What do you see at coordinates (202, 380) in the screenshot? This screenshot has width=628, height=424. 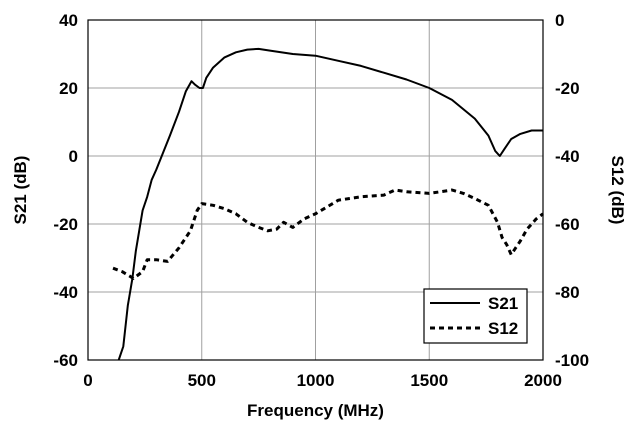 I see `x-tick-label: 500` at bounding box center [202, 380].